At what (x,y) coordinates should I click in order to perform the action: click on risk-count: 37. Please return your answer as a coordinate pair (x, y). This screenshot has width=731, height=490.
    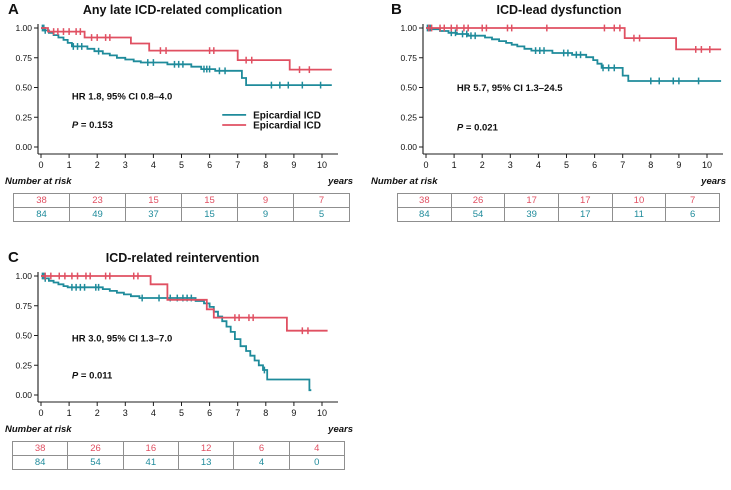
    Looking at the image, I should click on (153, 214).